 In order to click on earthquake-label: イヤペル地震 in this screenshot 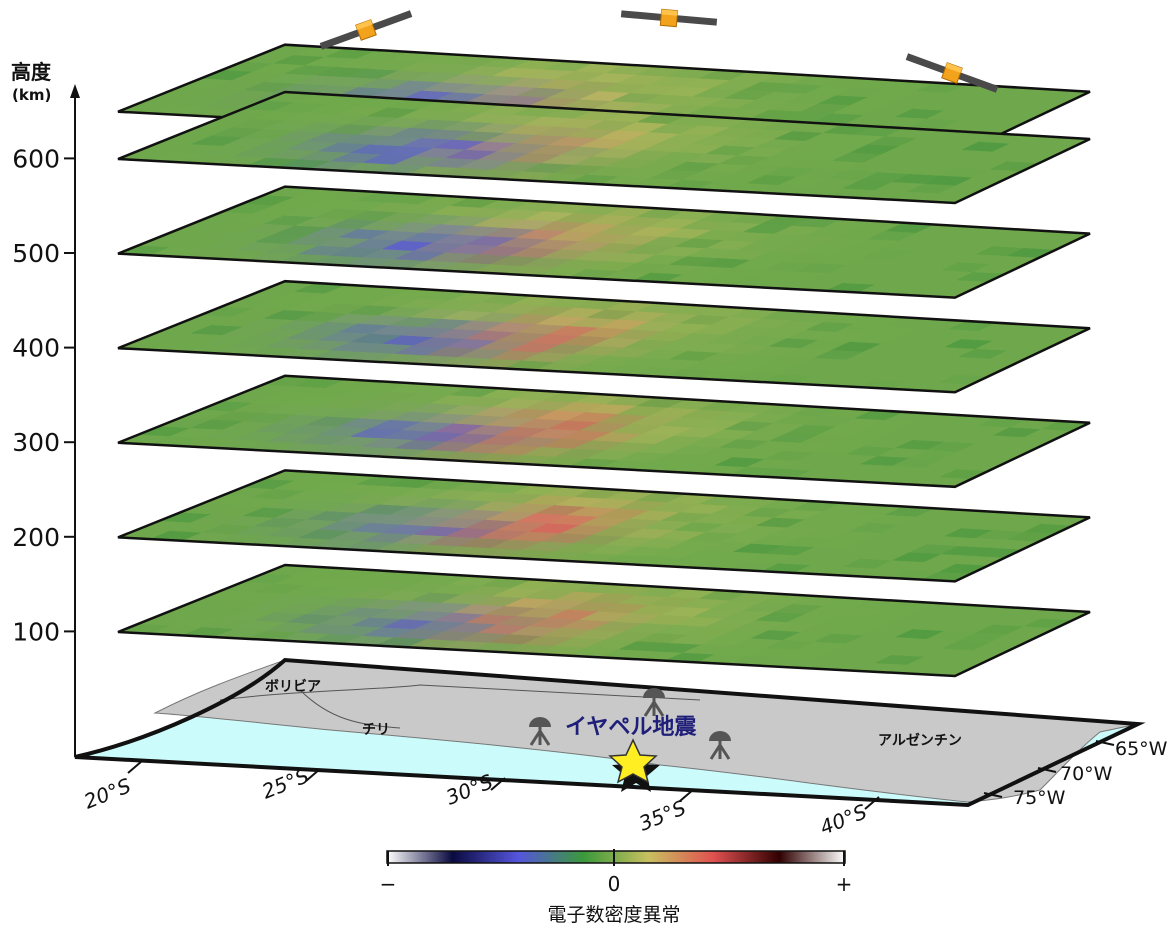, I will do `click(631, 727)`.